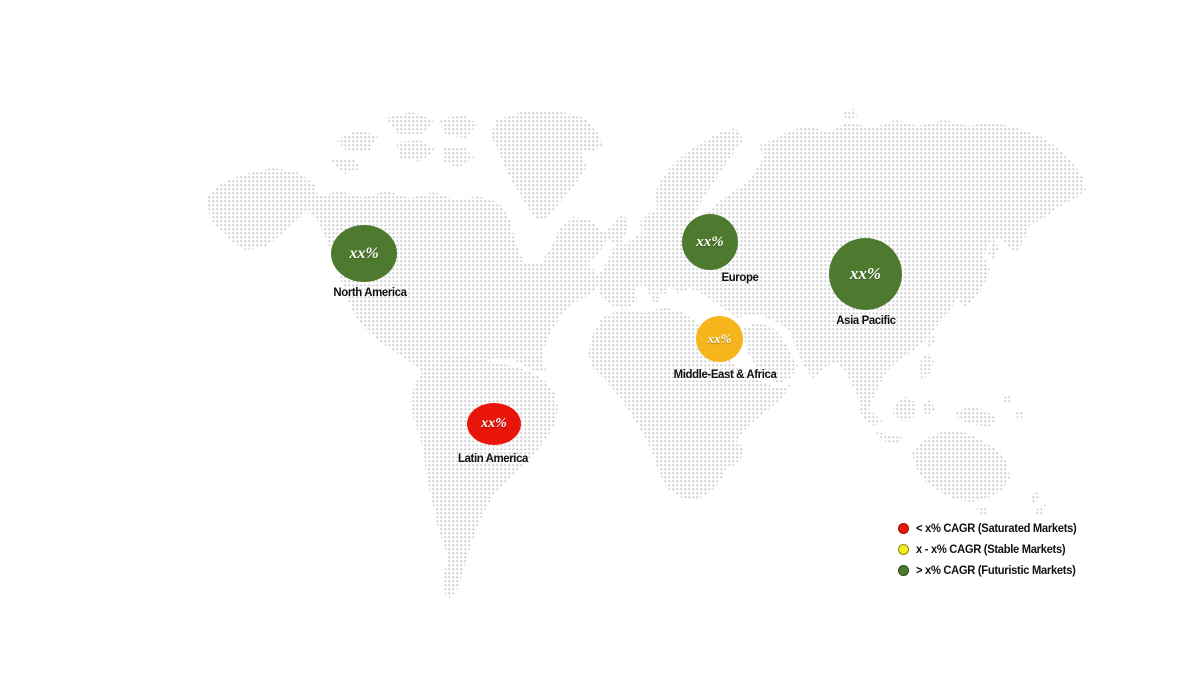 The height and width of the screenshot is (675, 1200). I want to click on bubble-north-america-value: xx%, so click(364, 253).